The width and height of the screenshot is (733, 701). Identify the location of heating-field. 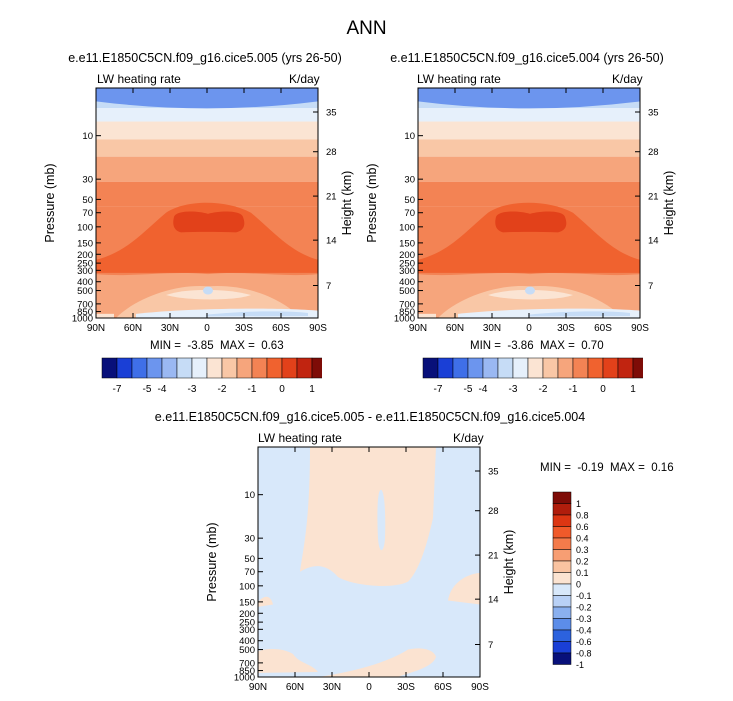
(207, 203).